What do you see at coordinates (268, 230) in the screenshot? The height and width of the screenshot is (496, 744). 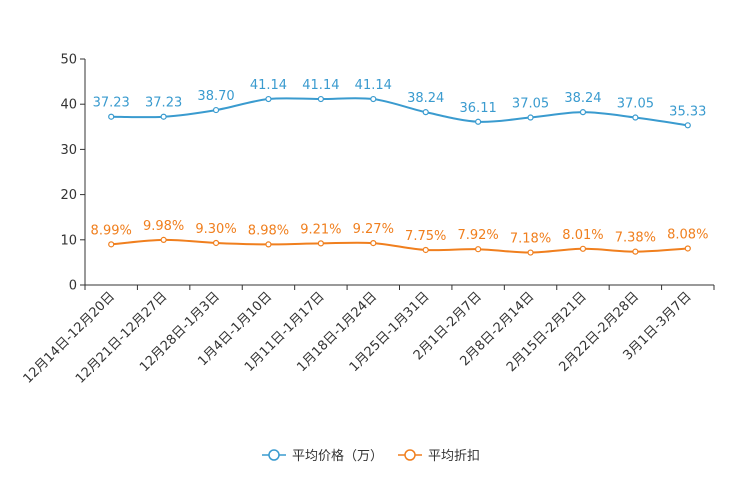 I see `data-label: 8.98%` at bounding box center [268, 230].